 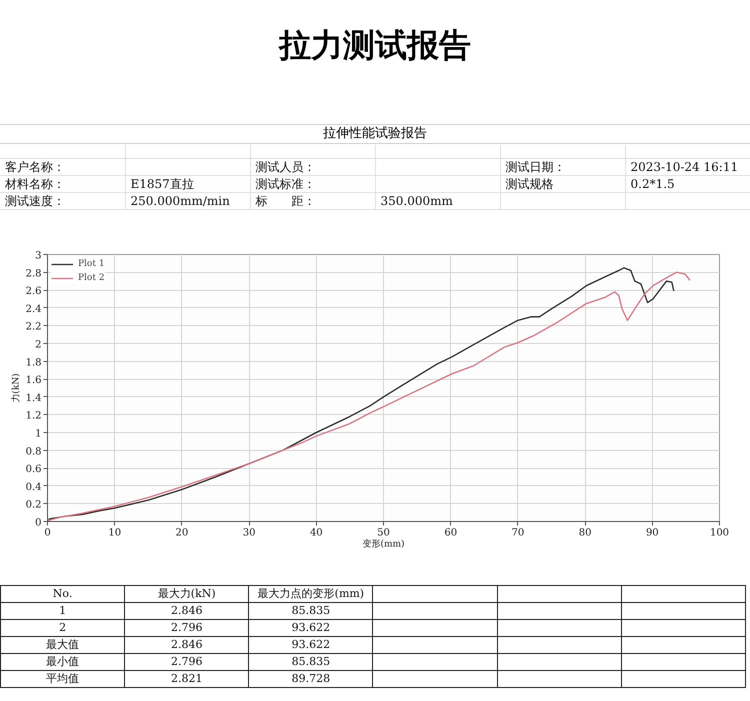 What do you see at coordinates (62, 166) in the screenshot?
I see `text: 客户名称：` at bounding box center [62, 166].